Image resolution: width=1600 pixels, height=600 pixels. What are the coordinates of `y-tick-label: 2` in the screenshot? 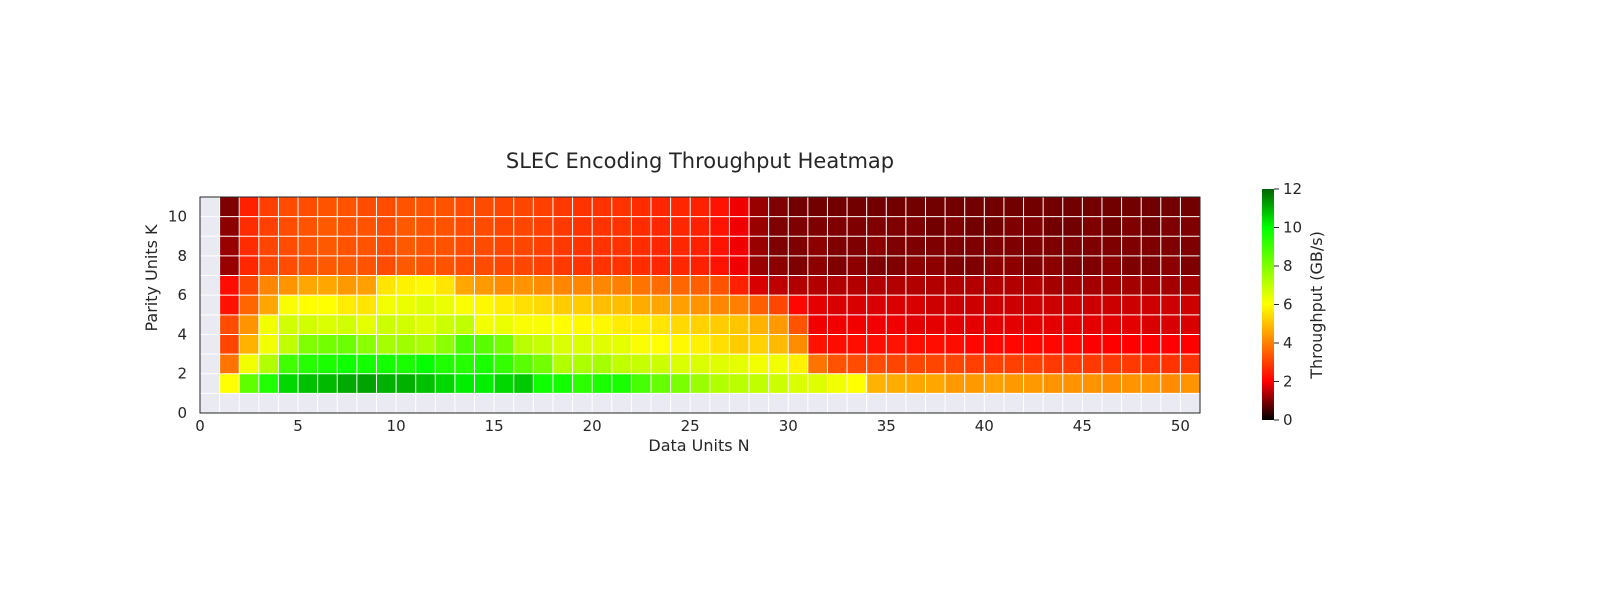 It's located at (182, 374).